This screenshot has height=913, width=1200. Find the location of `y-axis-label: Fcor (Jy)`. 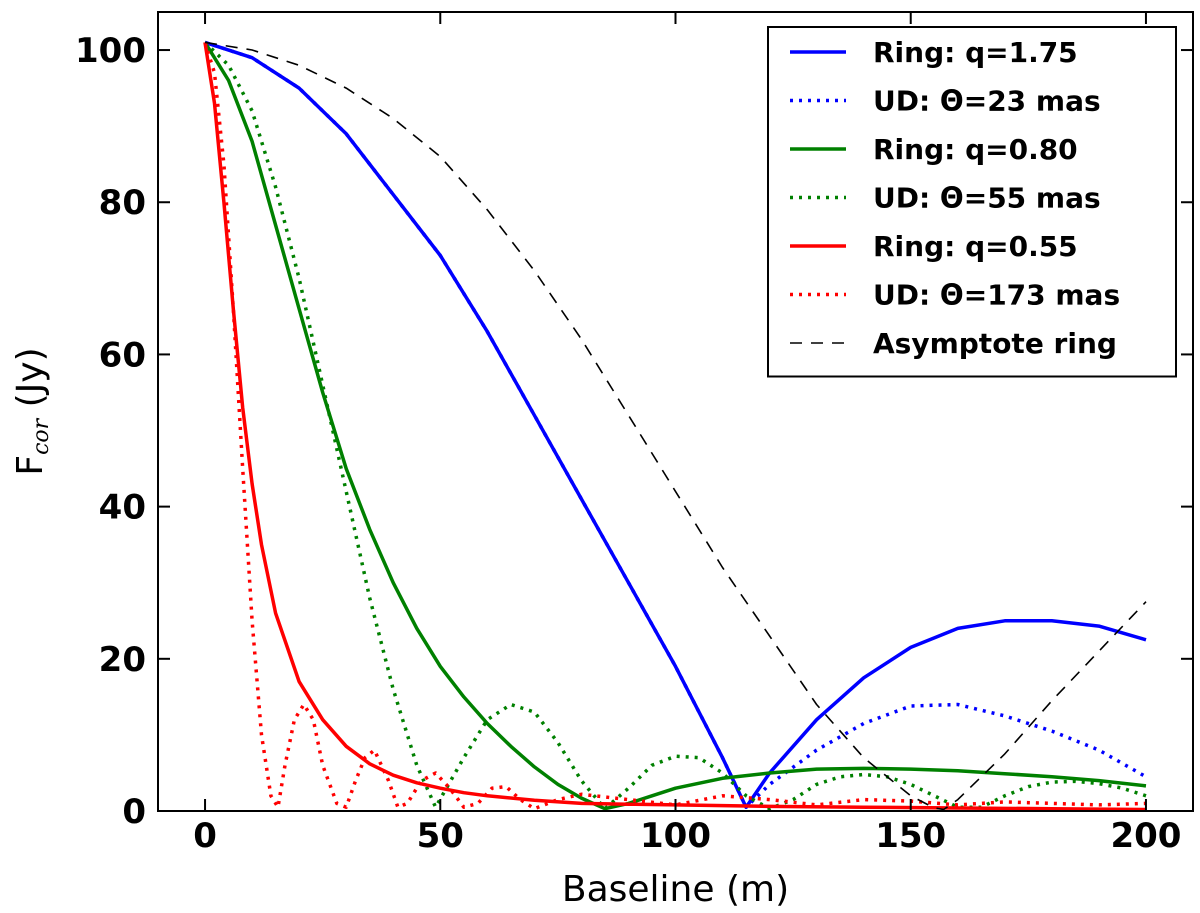

y-axis-label: Fcor (Jy) is located at coordinates (32, 411).